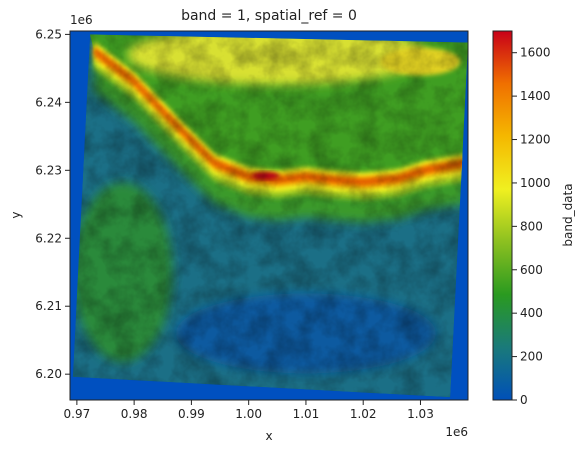  I want to click on colorbar-tick-label: 1600, so click(535, 53).